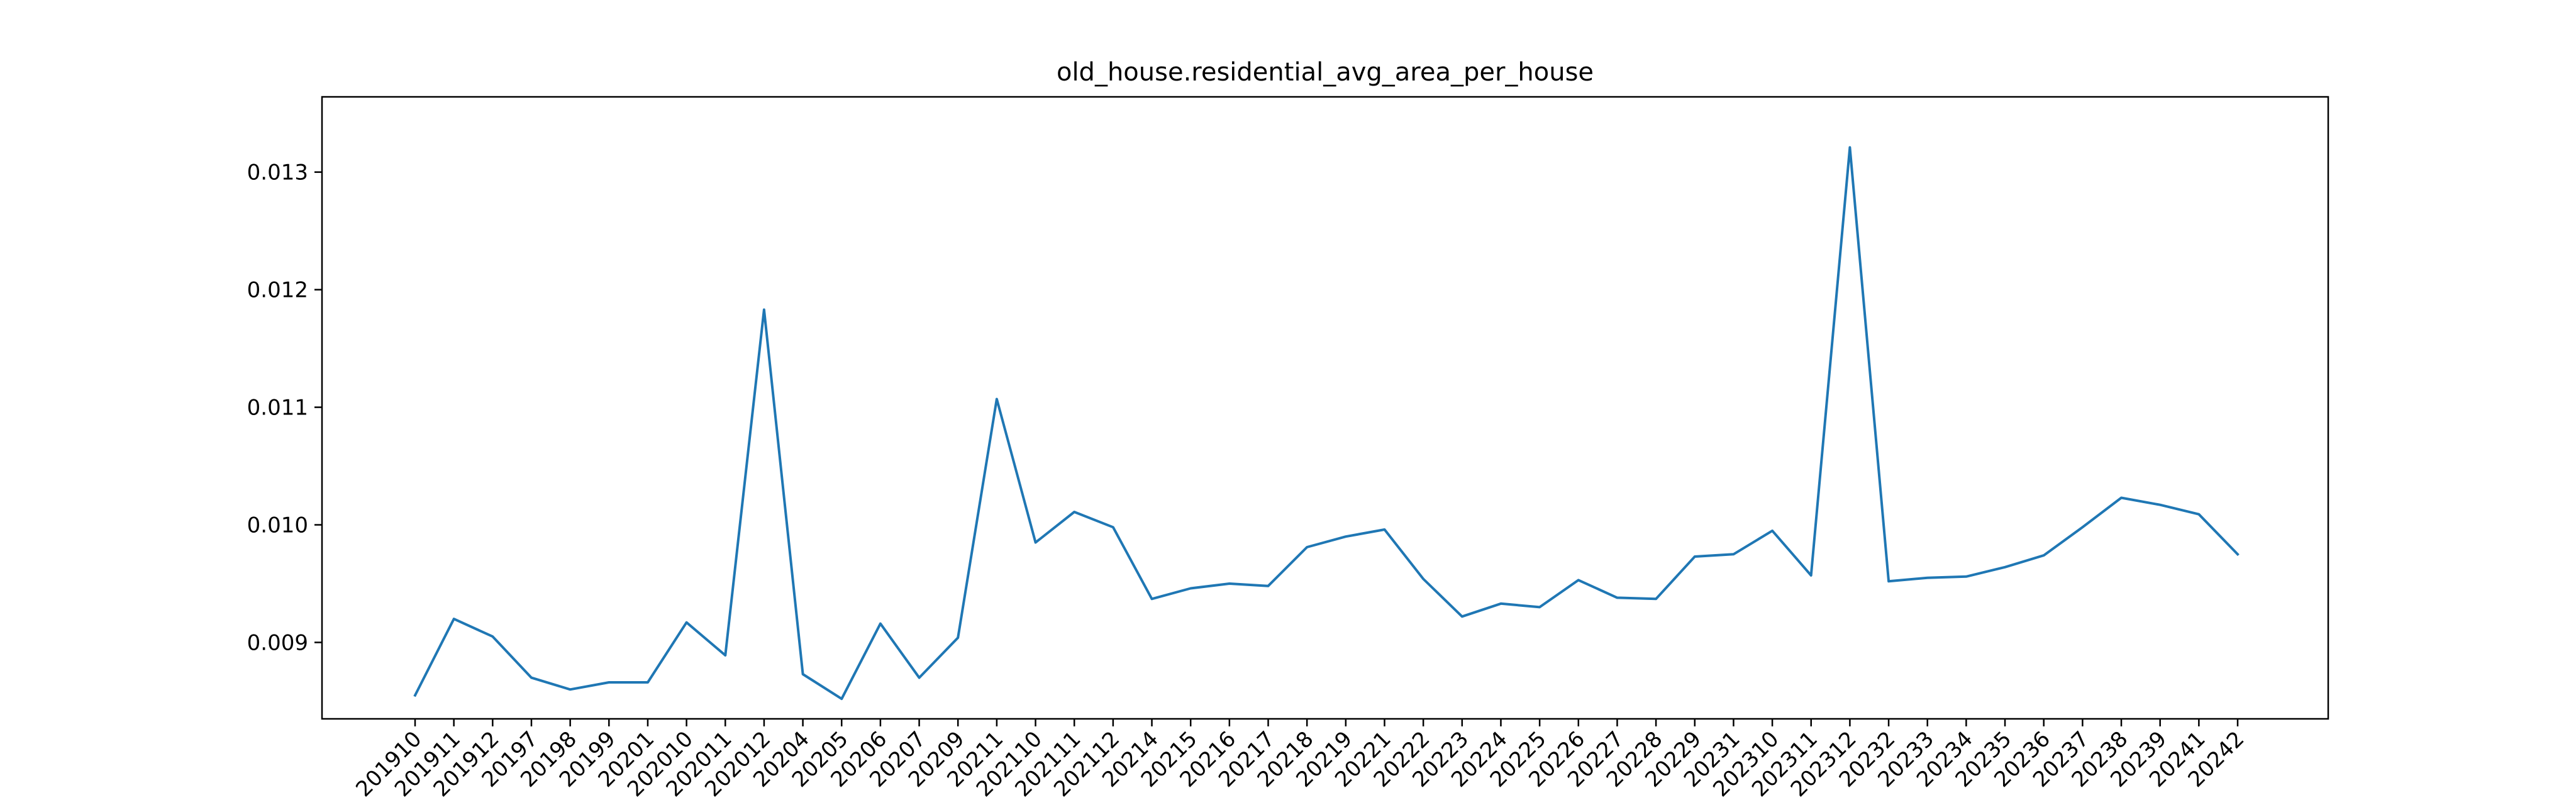 This screenshot has width=2576, height=805. What do you see at coordinates (277, 290) in the screenshot?
I see `y-tick-label: 0.012` at bounding box center [277, 290].